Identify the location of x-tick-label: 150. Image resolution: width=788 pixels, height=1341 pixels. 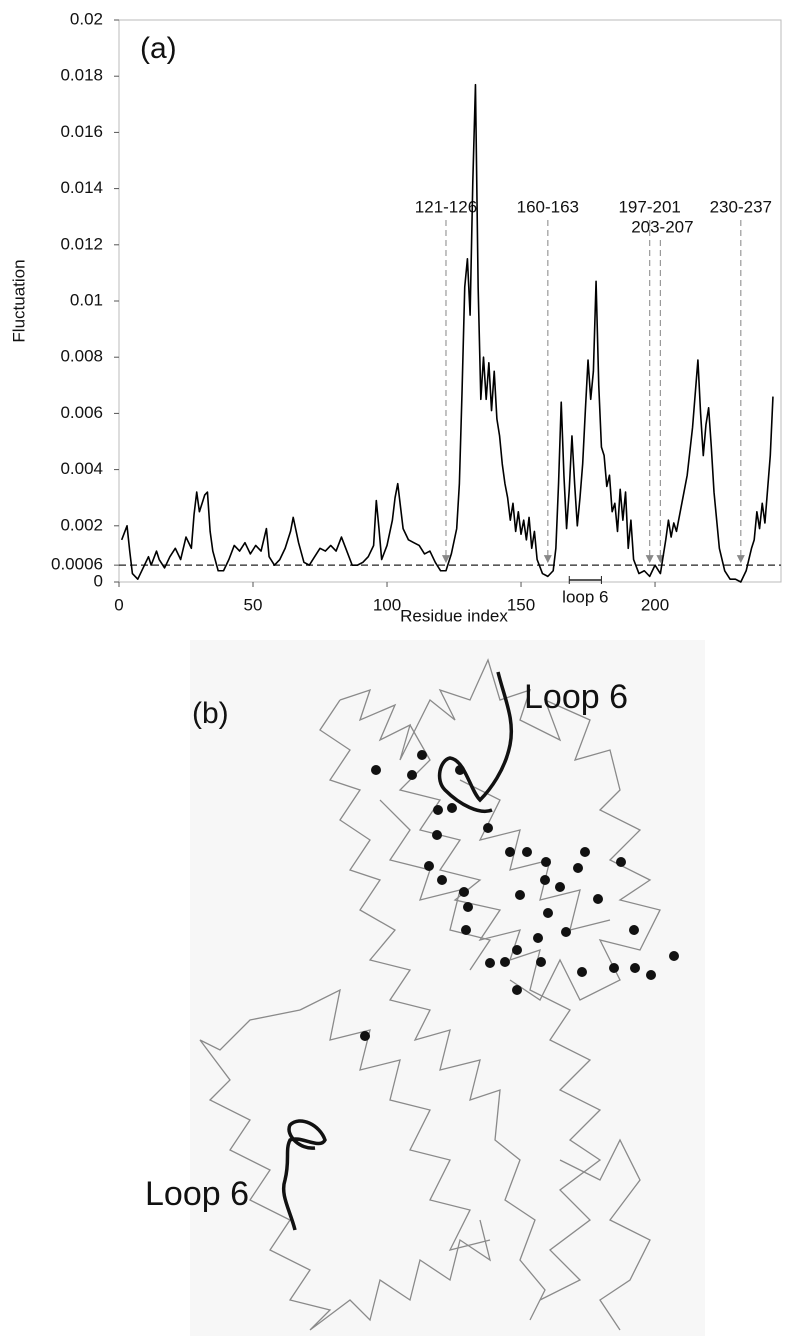
(521, 604).